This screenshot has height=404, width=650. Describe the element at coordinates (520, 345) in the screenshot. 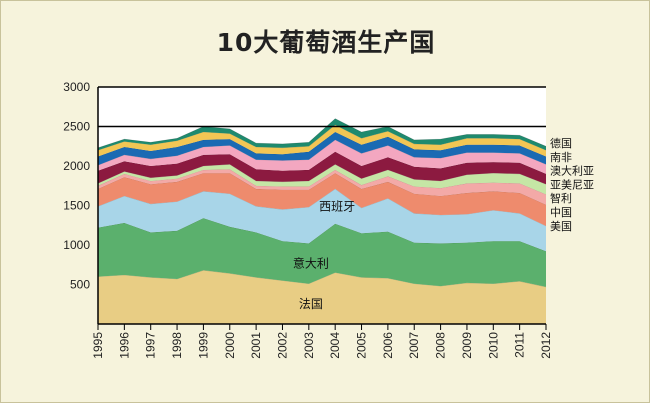

I see `x-tick-label-2011: 2011` at that location.